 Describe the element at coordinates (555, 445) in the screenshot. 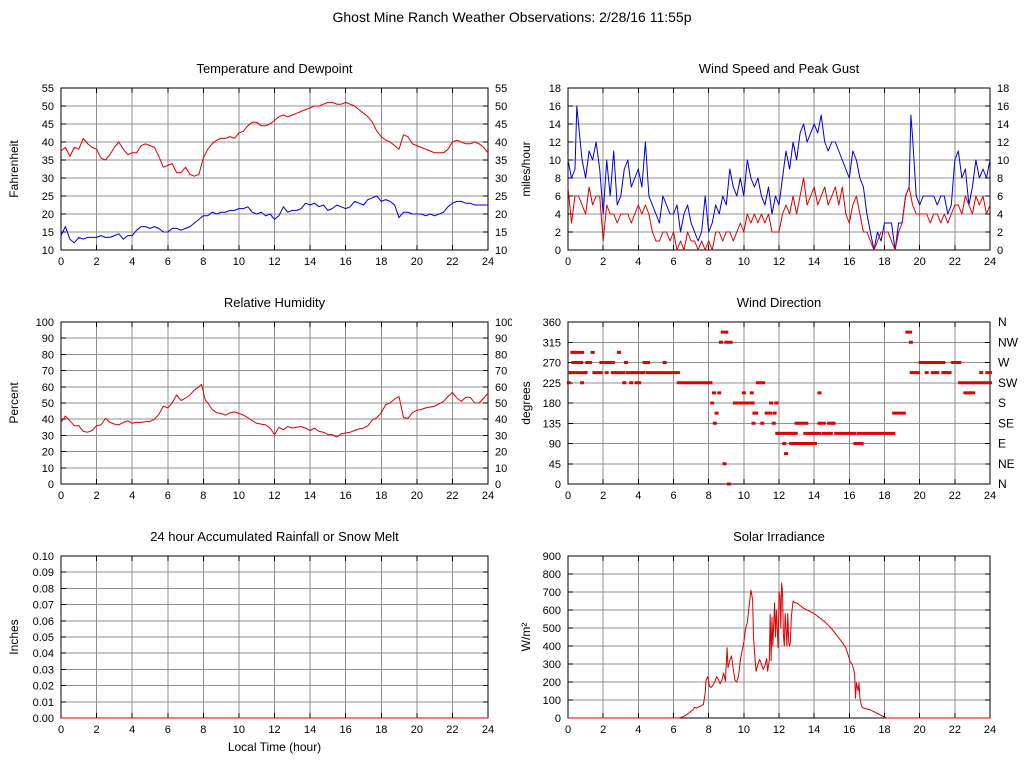

I see `y-tick-label: 90` at that location.